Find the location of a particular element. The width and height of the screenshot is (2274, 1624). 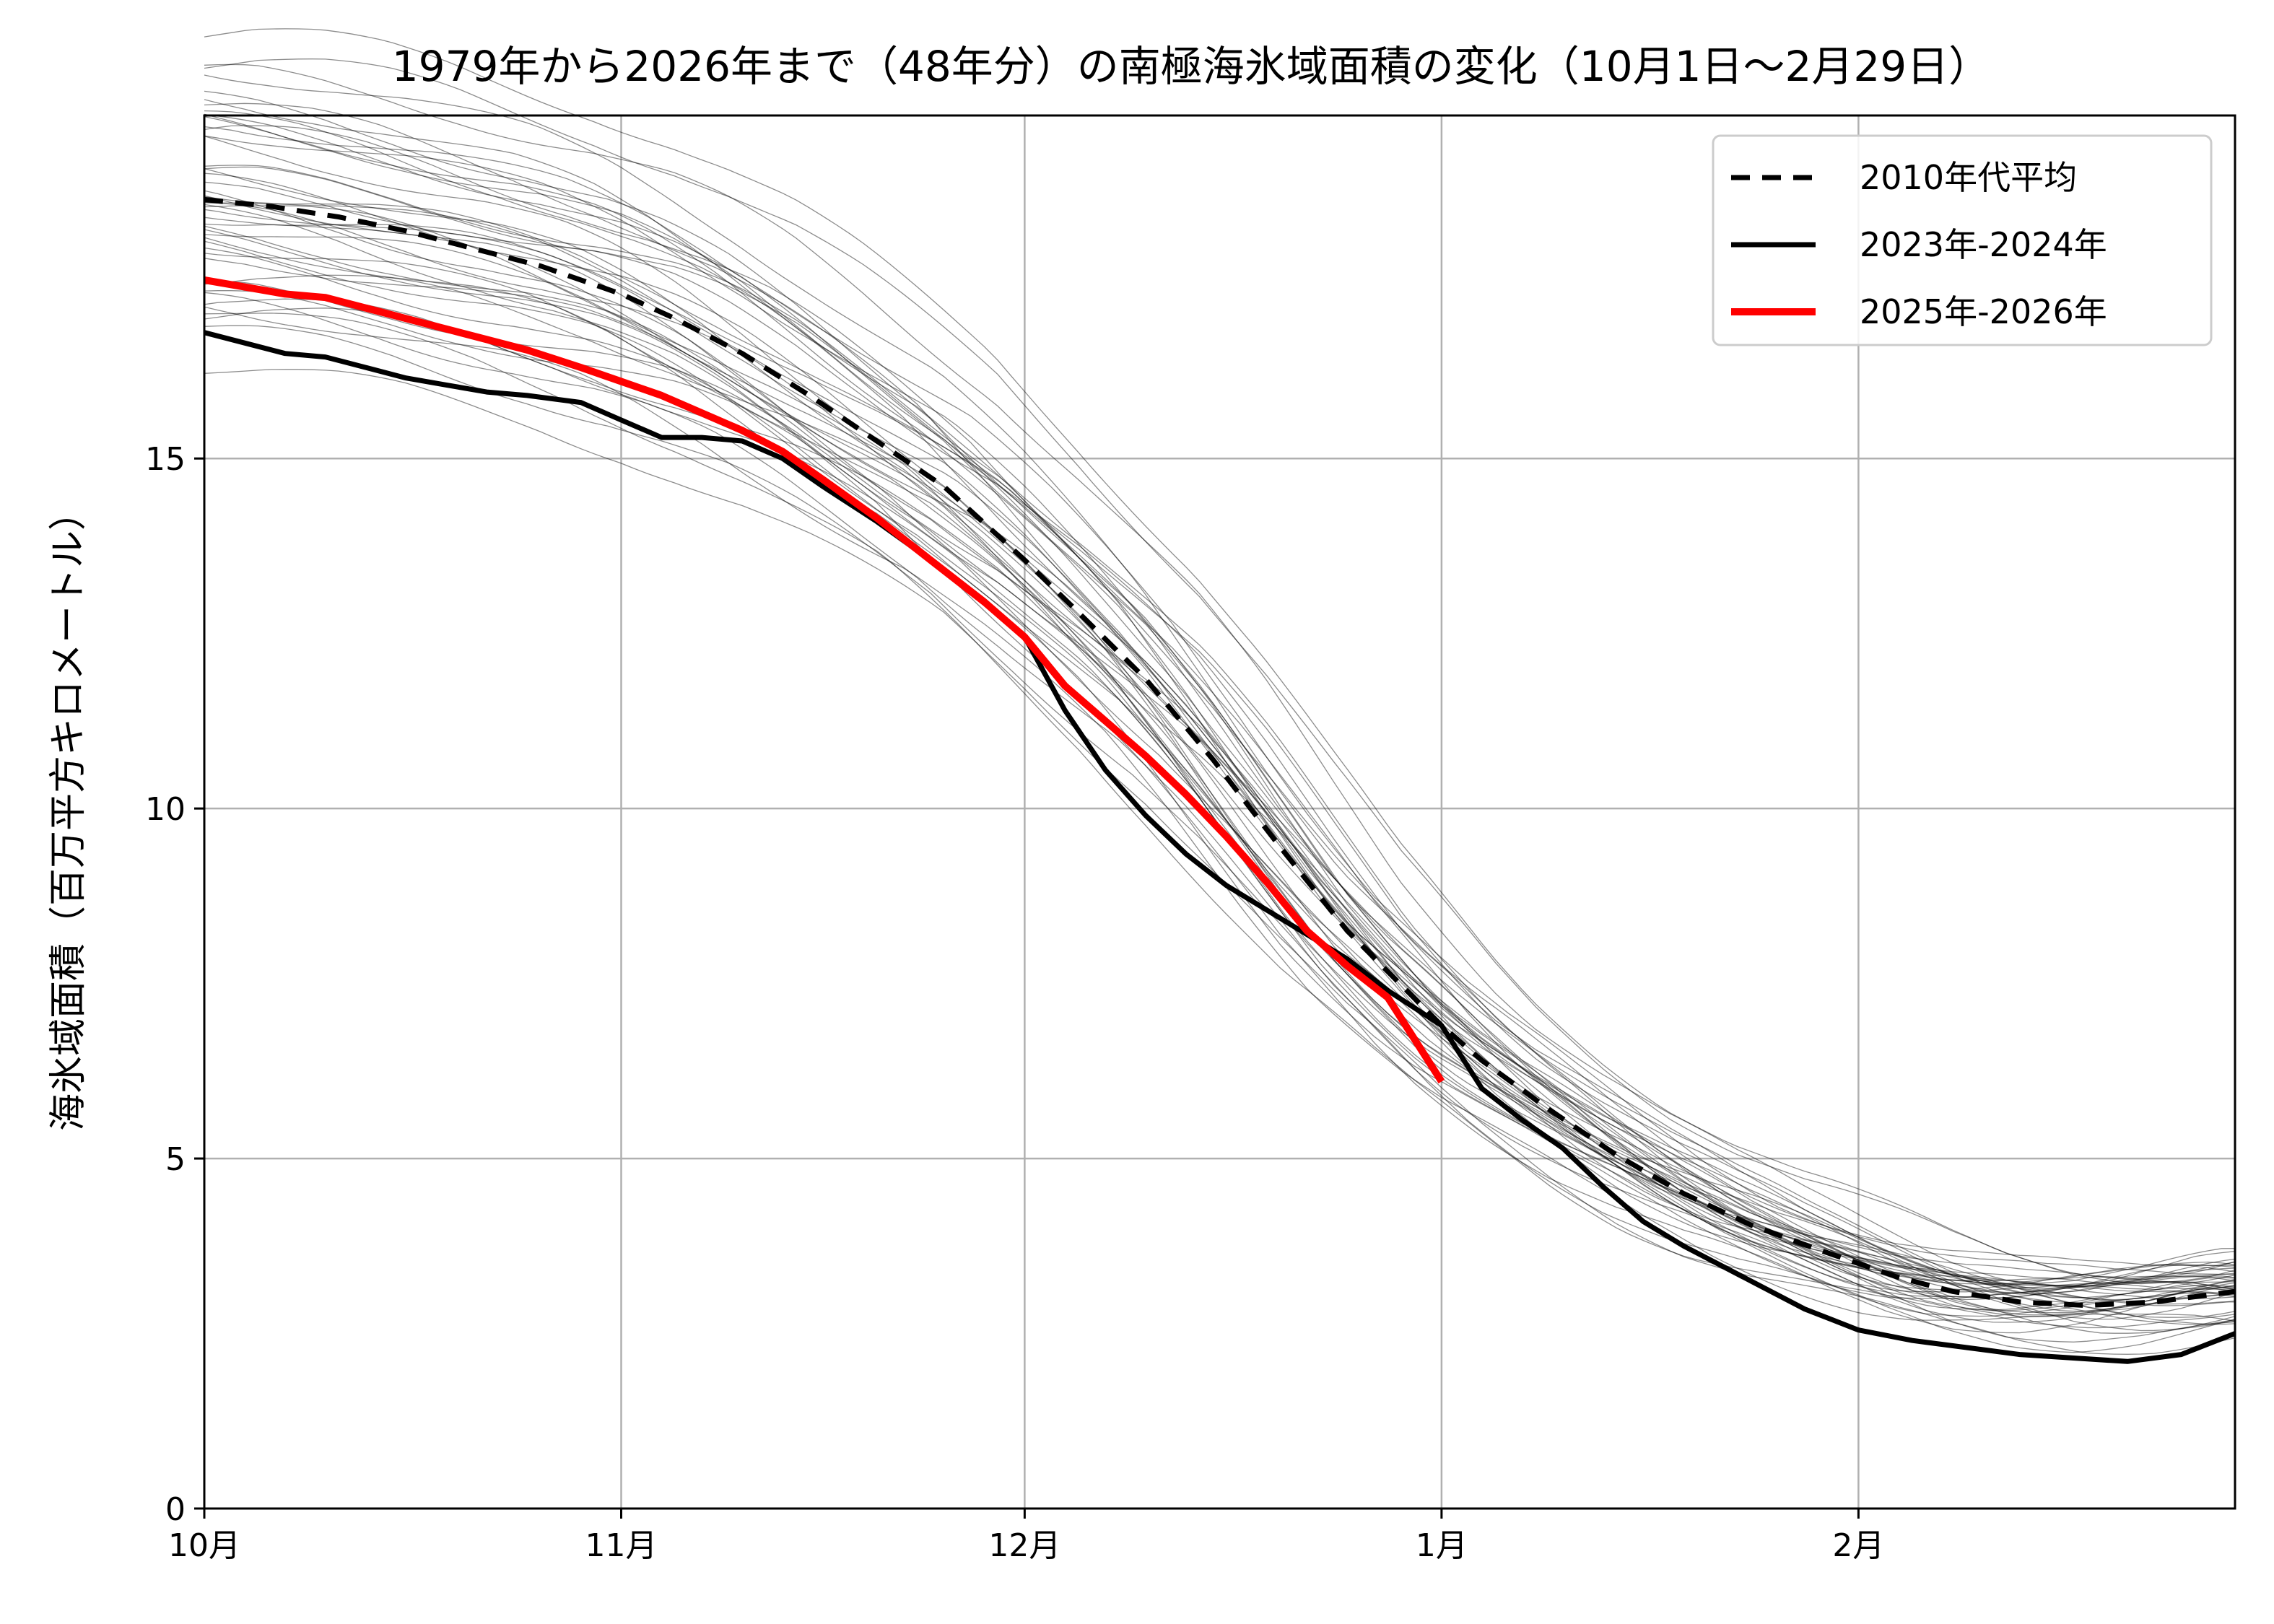

y-axis-label: 海氷域面積（百万平方キロメートル） is located at coordinates (69, 812).